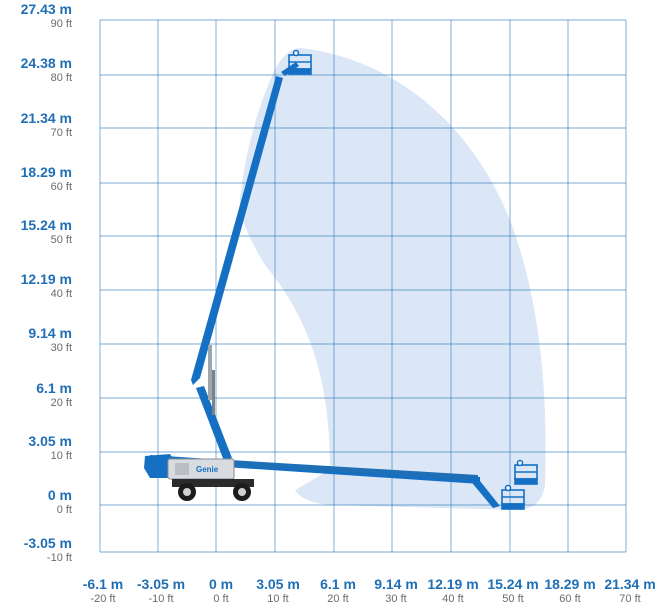  Describe the element at coordinates (61, 240) in the screenshot. I see `y-tick-label-feet: 50 ft` at that location.